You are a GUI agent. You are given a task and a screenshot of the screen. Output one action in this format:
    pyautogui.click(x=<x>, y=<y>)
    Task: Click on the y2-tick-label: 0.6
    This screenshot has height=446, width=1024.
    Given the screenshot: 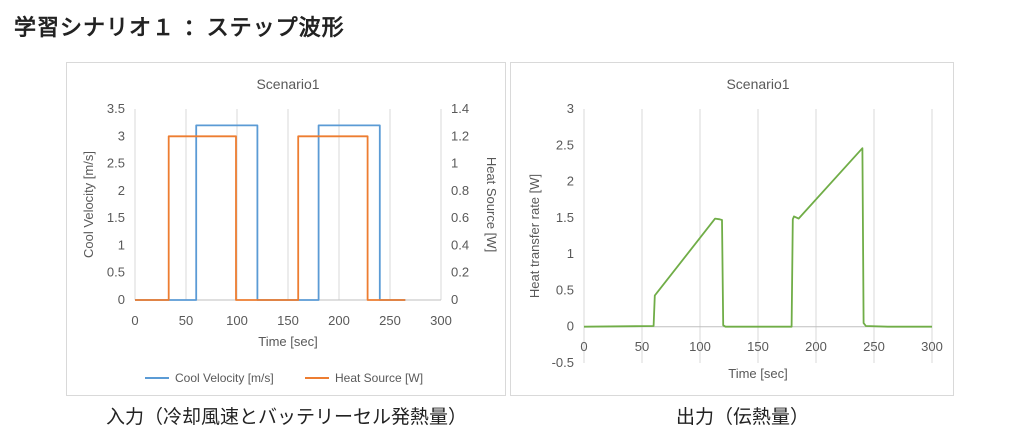 What is the action you would take?
    pyautogui.click(x=460, y=217)
    